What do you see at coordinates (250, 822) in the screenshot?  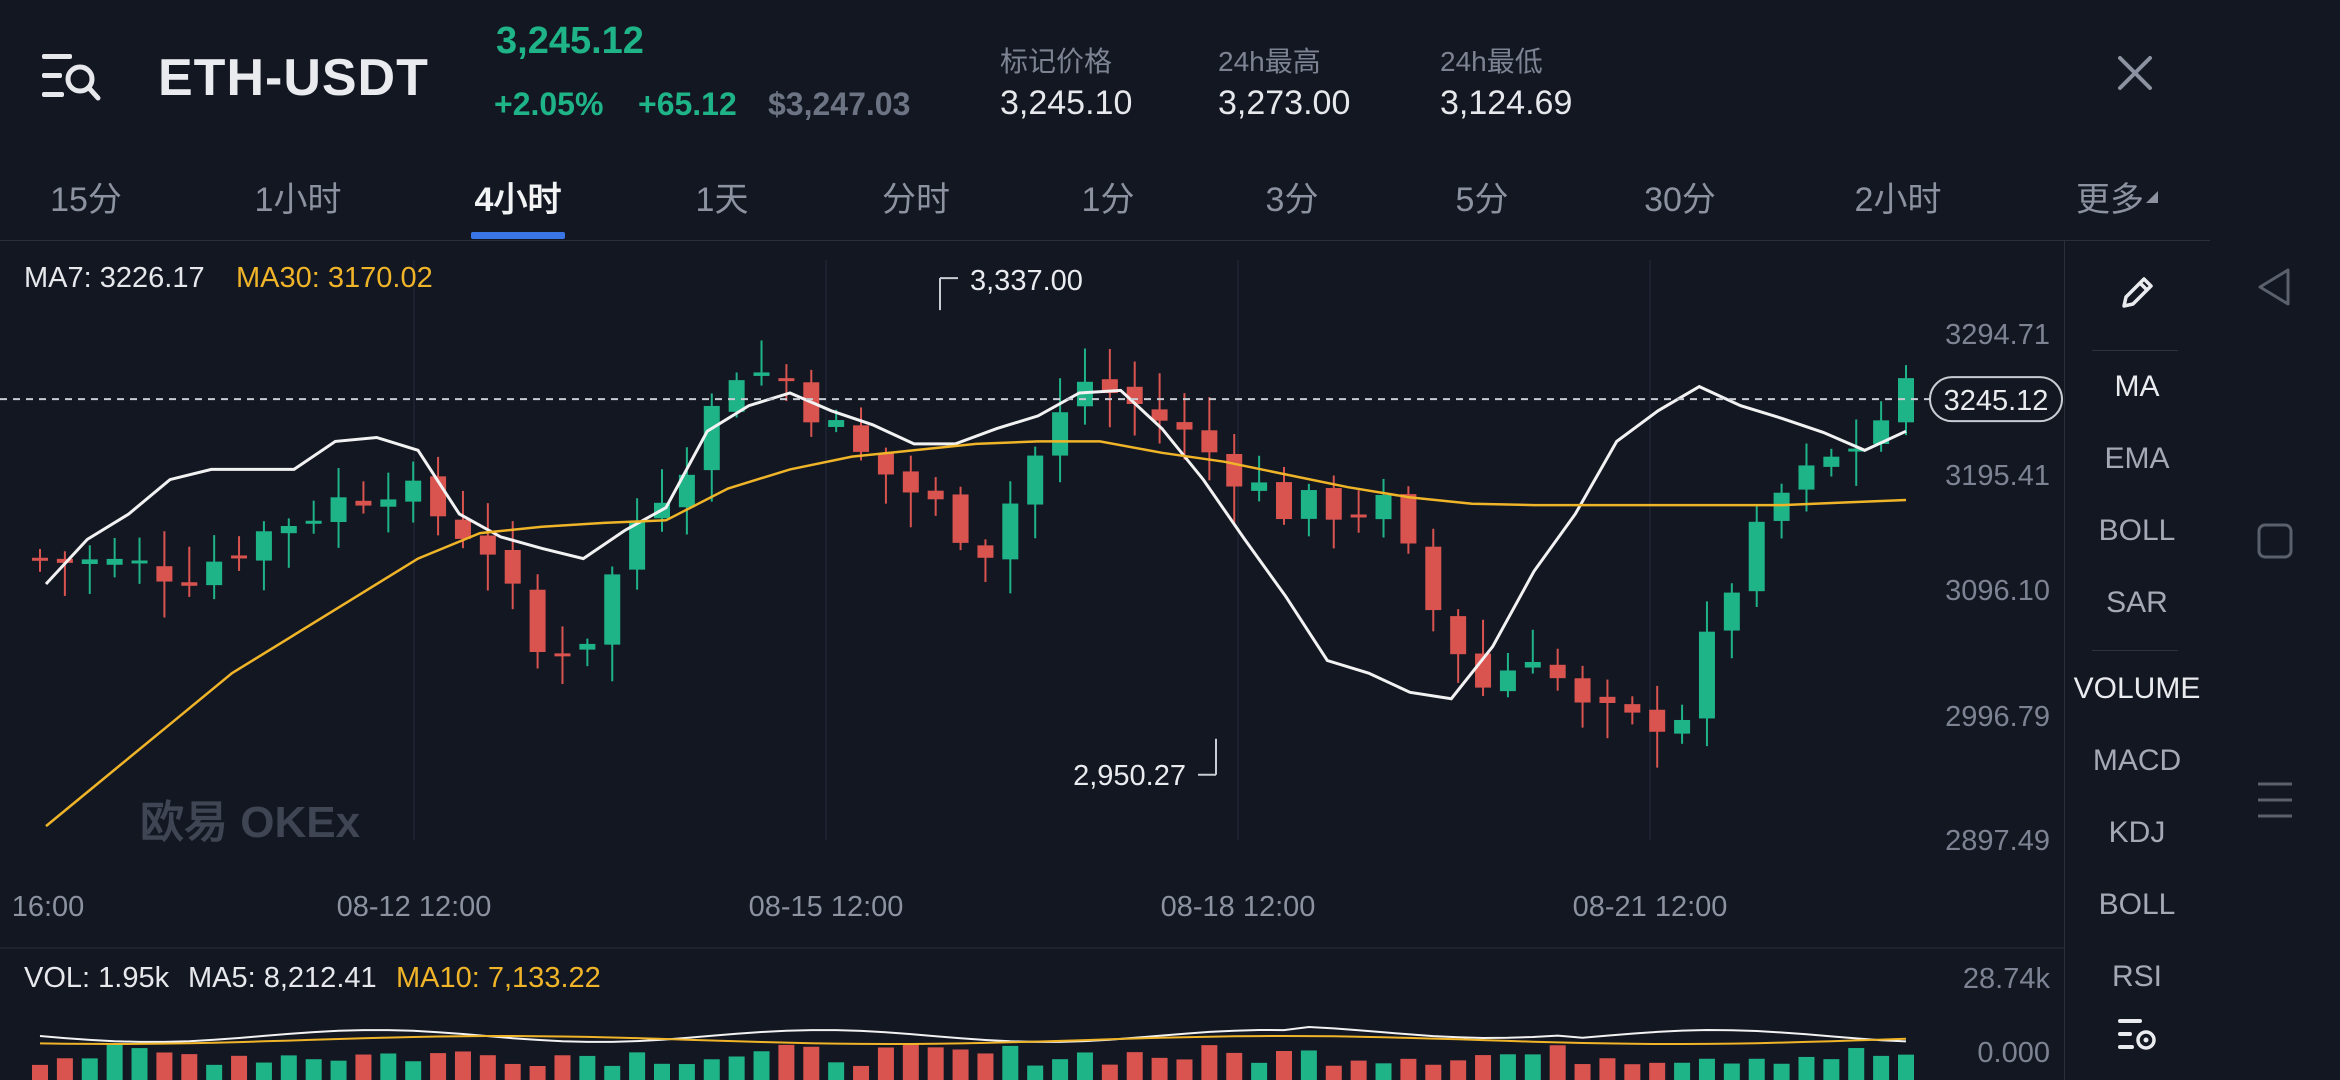 I see `okex-watermark: 欧易 OKEx` at bounding box center [250, 822].